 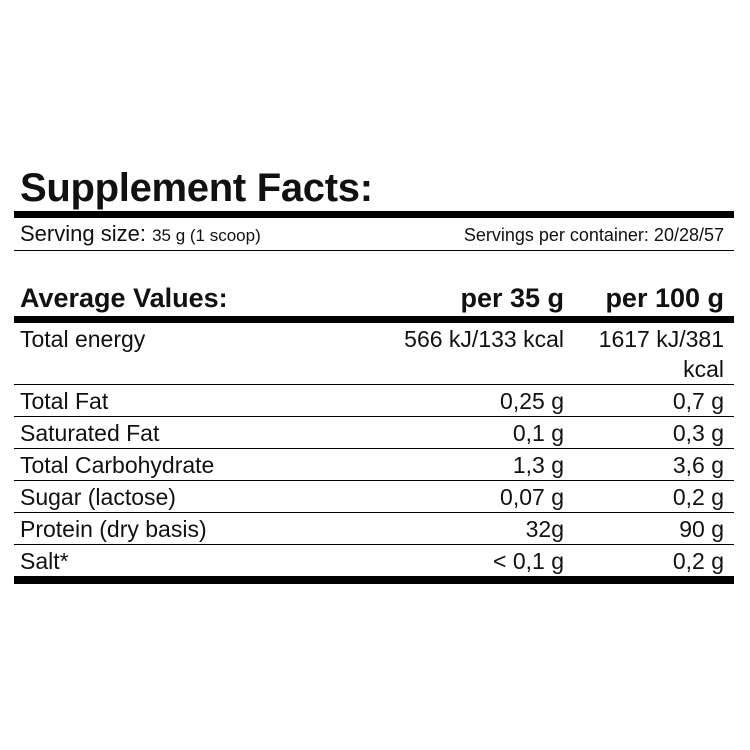 What do you see at coordinates (374, 264) in the screenshot?
I see `spacer` at bounding box center [374, 264].